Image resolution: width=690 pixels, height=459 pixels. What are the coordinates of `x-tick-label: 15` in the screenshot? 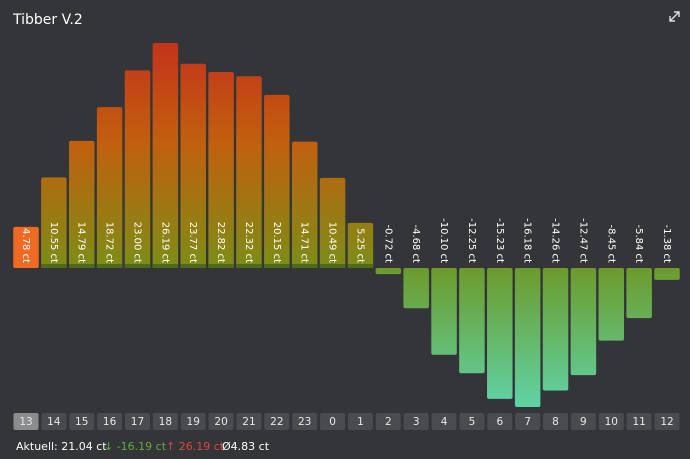 It's located at (81, 422).